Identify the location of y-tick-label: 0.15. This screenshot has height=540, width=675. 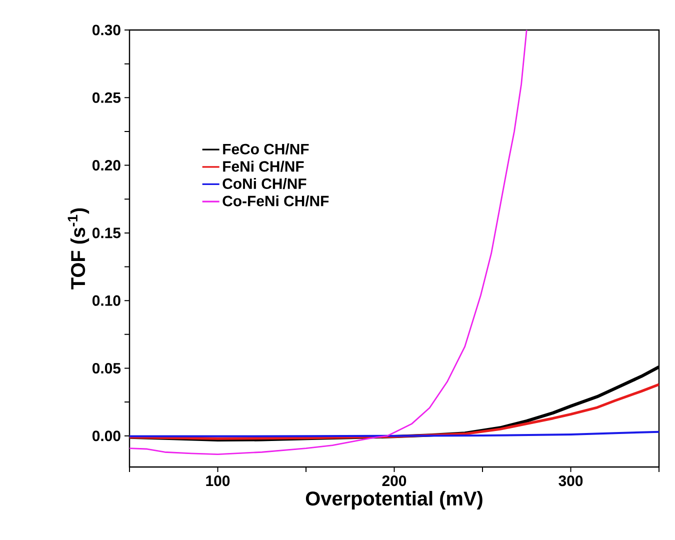
(106, 233).